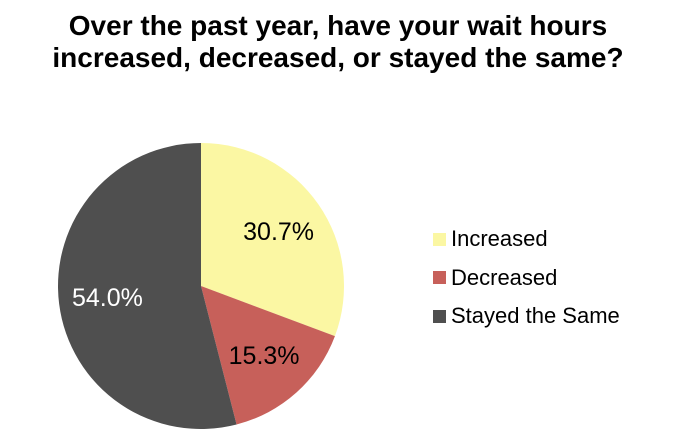 This screenshot has height=438, width=676. I want to click on legend-label: Increased, so click(499, 238).